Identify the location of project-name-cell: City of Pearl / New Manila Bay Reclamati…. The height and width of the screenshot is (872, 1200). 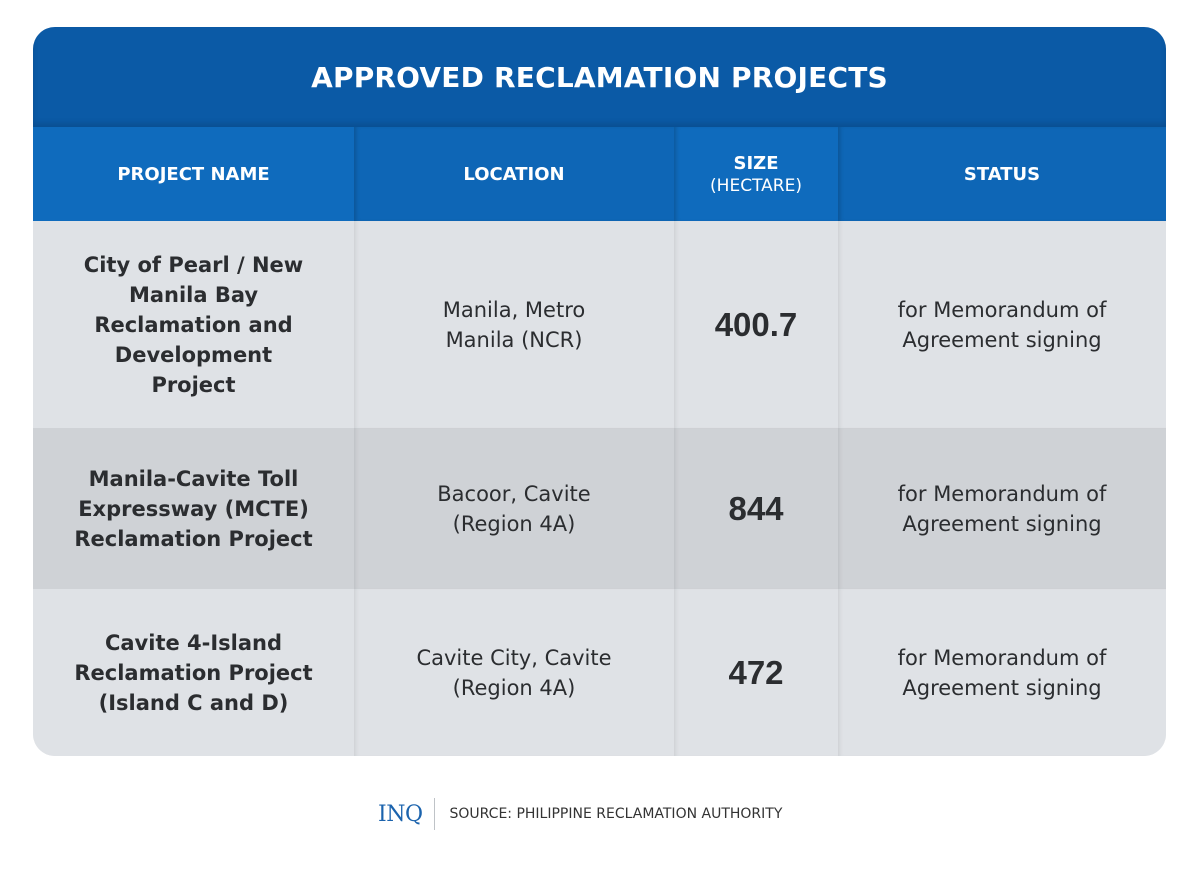
(193, 324).